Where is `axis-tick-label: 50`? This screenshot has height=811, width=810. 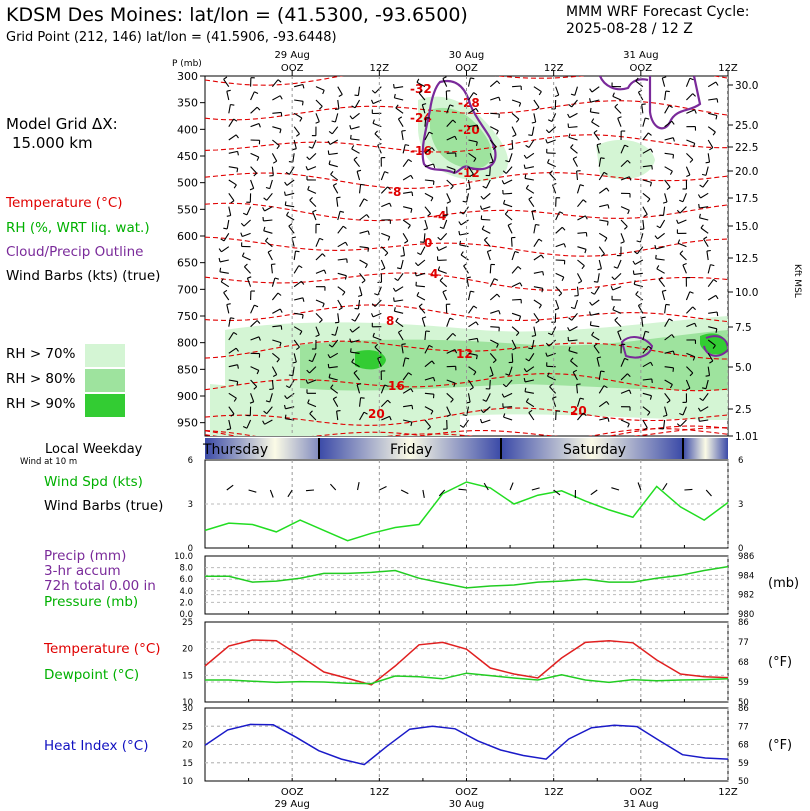 axis-tick-label: 50 is located at coordinates (743, 782).